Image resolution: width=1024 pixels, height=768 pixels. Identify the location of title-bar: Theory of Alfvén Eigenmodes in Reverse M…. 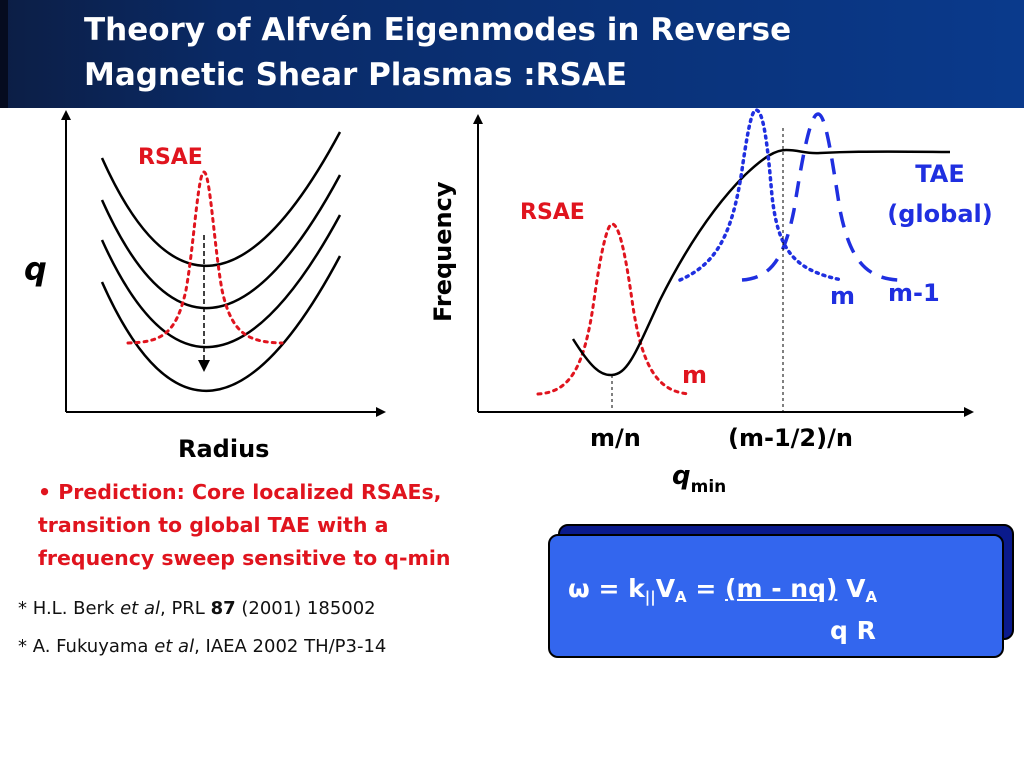
(512, 54).